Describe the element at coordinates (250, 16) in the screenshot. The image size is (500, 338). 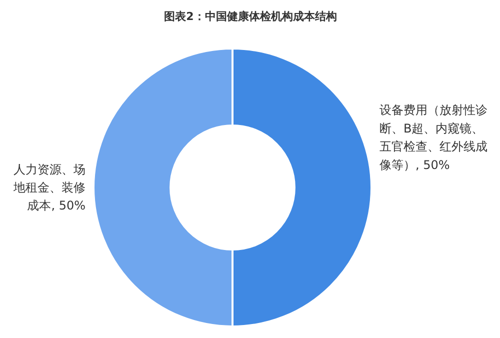
I see `chart-title: 图表2：中国健康体检机构成本结构` at that location.